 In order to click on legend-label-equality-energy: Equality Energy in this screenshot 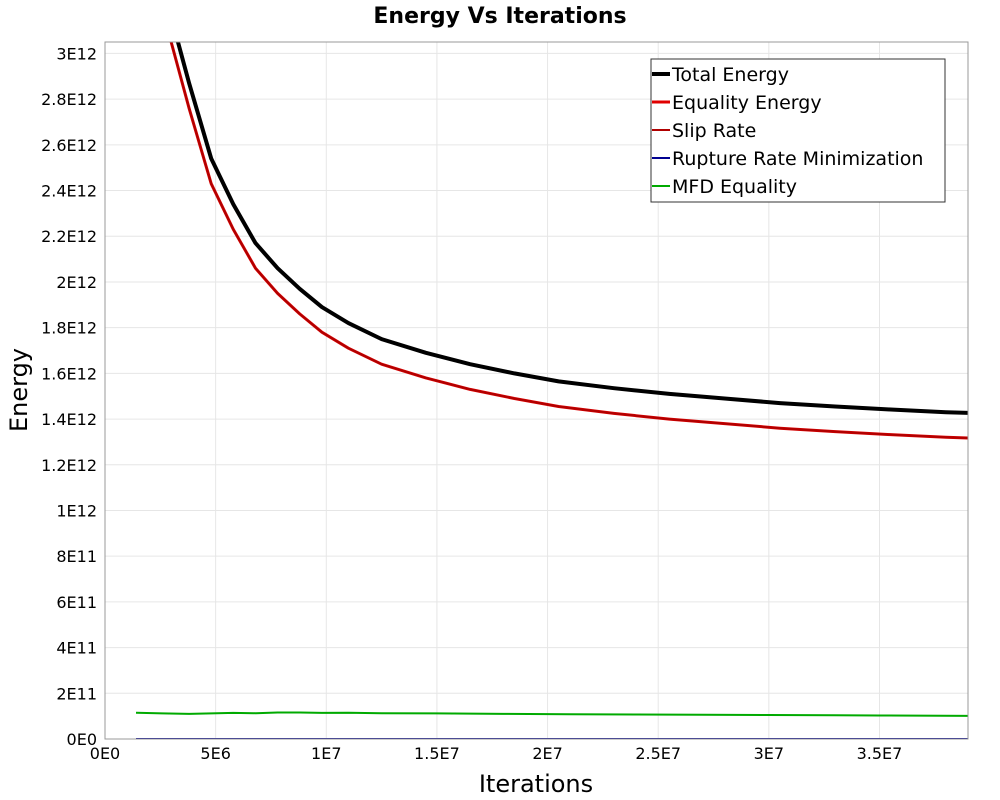, I will do `click(747, 103)`.